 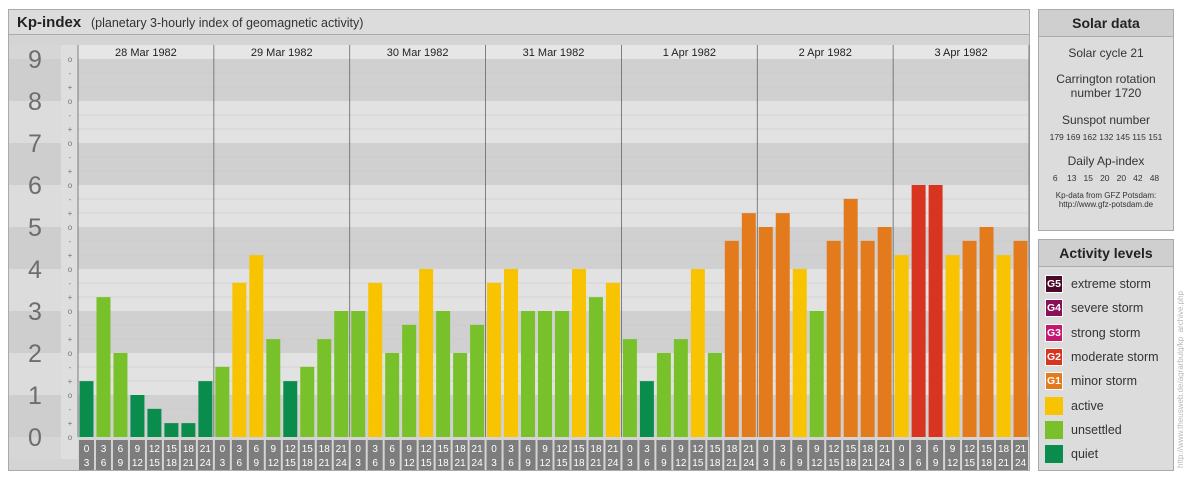 What do you see at coordinates (146, 53) in the screenshot?
I see `day-label: 28 Mar 1982` at bounding box center [146, 53].